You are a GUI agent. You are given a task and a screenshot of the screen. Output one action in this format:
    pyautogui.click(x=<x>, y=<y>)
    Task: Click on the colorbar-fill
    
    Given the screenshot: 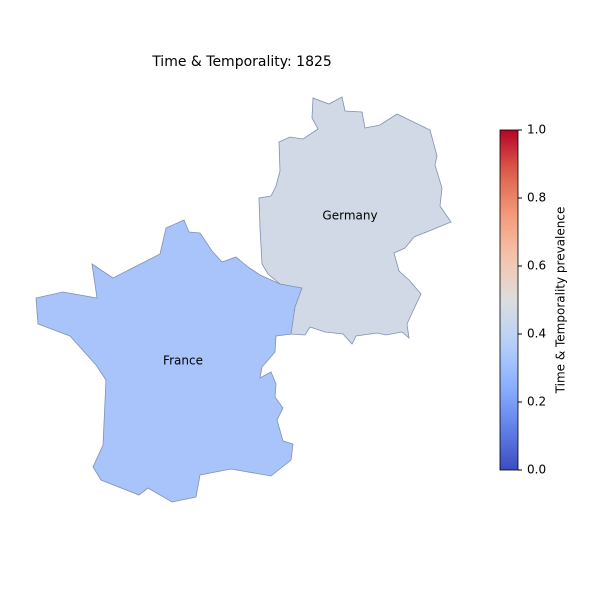 What is the action you would take?
    pyautogui.click(x=509, y=300)
    